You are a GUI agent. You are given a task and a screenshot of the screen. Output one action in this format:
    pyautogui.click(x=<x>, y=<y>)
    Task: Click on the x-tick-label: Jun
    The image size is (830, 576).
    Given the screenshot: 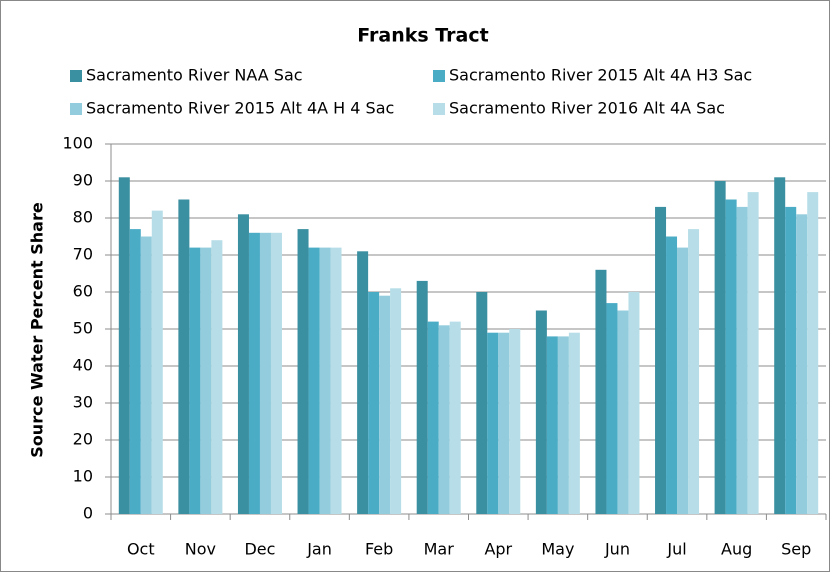 What is the action you would take?
    pyautogui.click(x=617, y=549)
    